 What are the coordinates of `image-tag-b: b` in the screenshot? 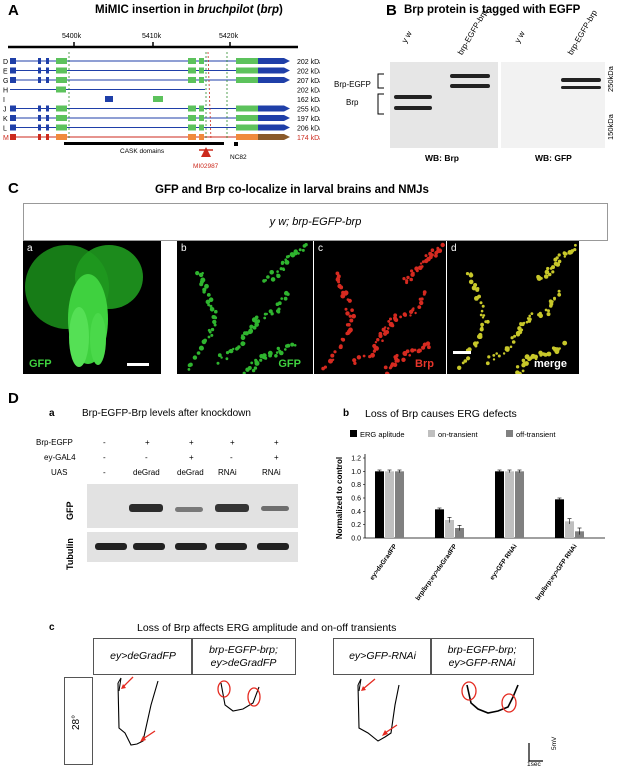 It's located at (184, 248).